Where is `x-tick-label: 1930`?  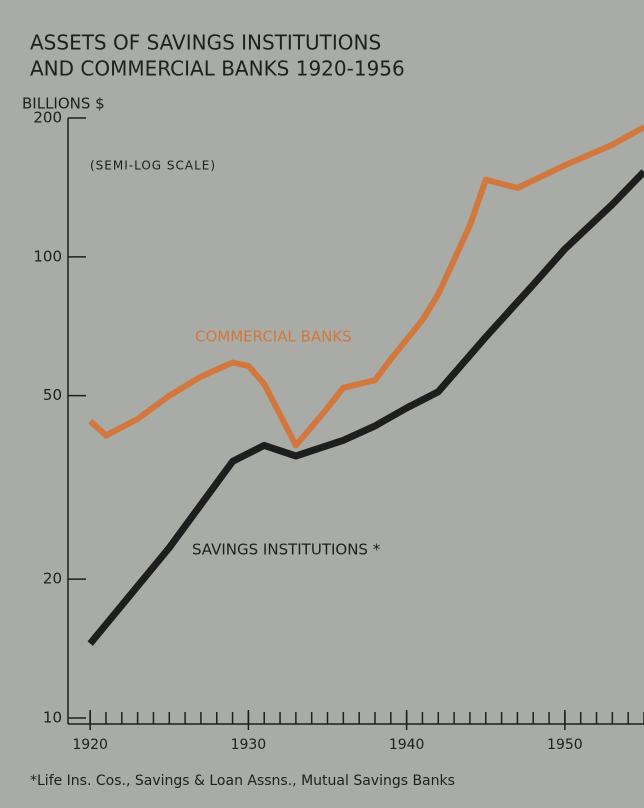
x-tick-label: 1930 is located at coordinates (249, 745).